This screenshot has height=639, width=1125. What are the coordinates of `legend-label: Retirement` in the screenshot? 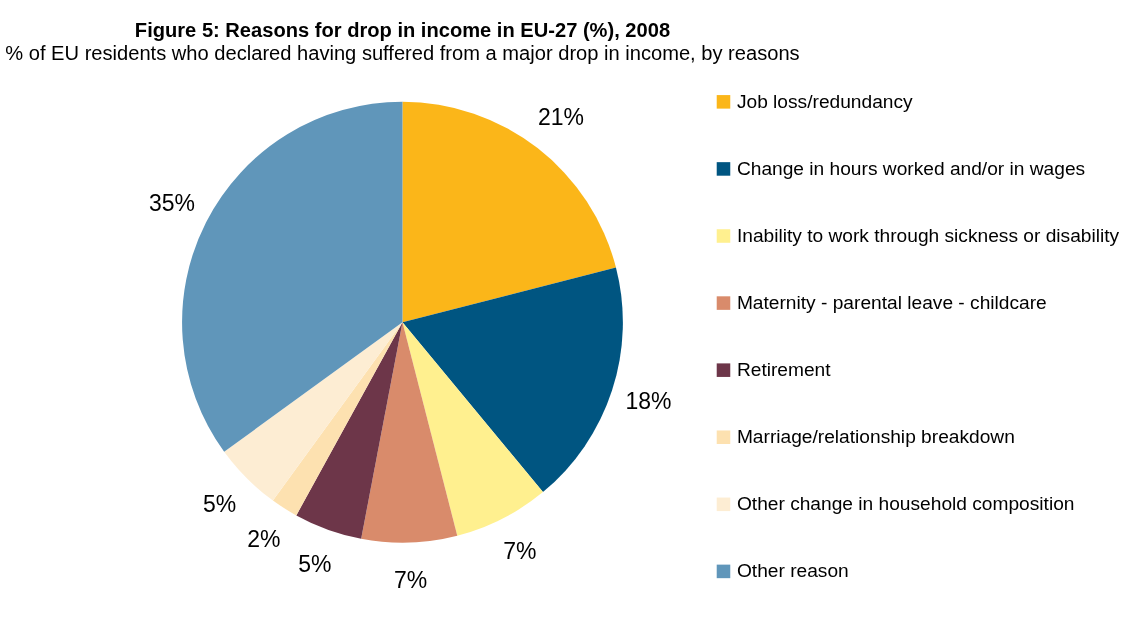 It's located at (784, 369).